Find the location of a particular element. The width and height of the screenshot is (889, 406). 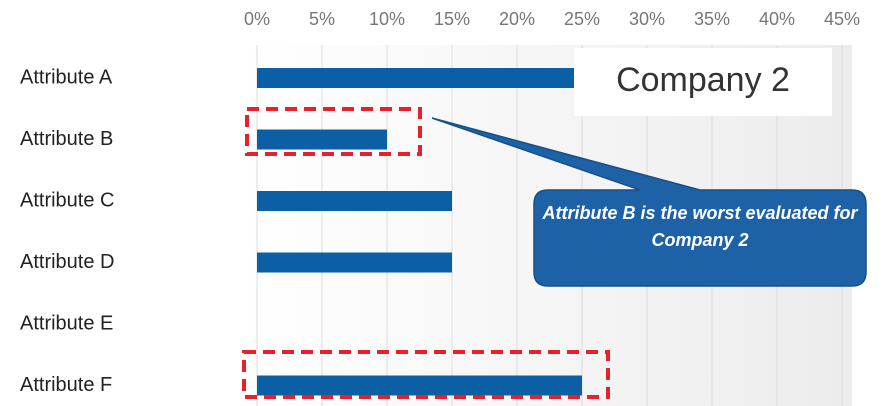

x-tick-label: 5% is located at coordinates (322, 19).